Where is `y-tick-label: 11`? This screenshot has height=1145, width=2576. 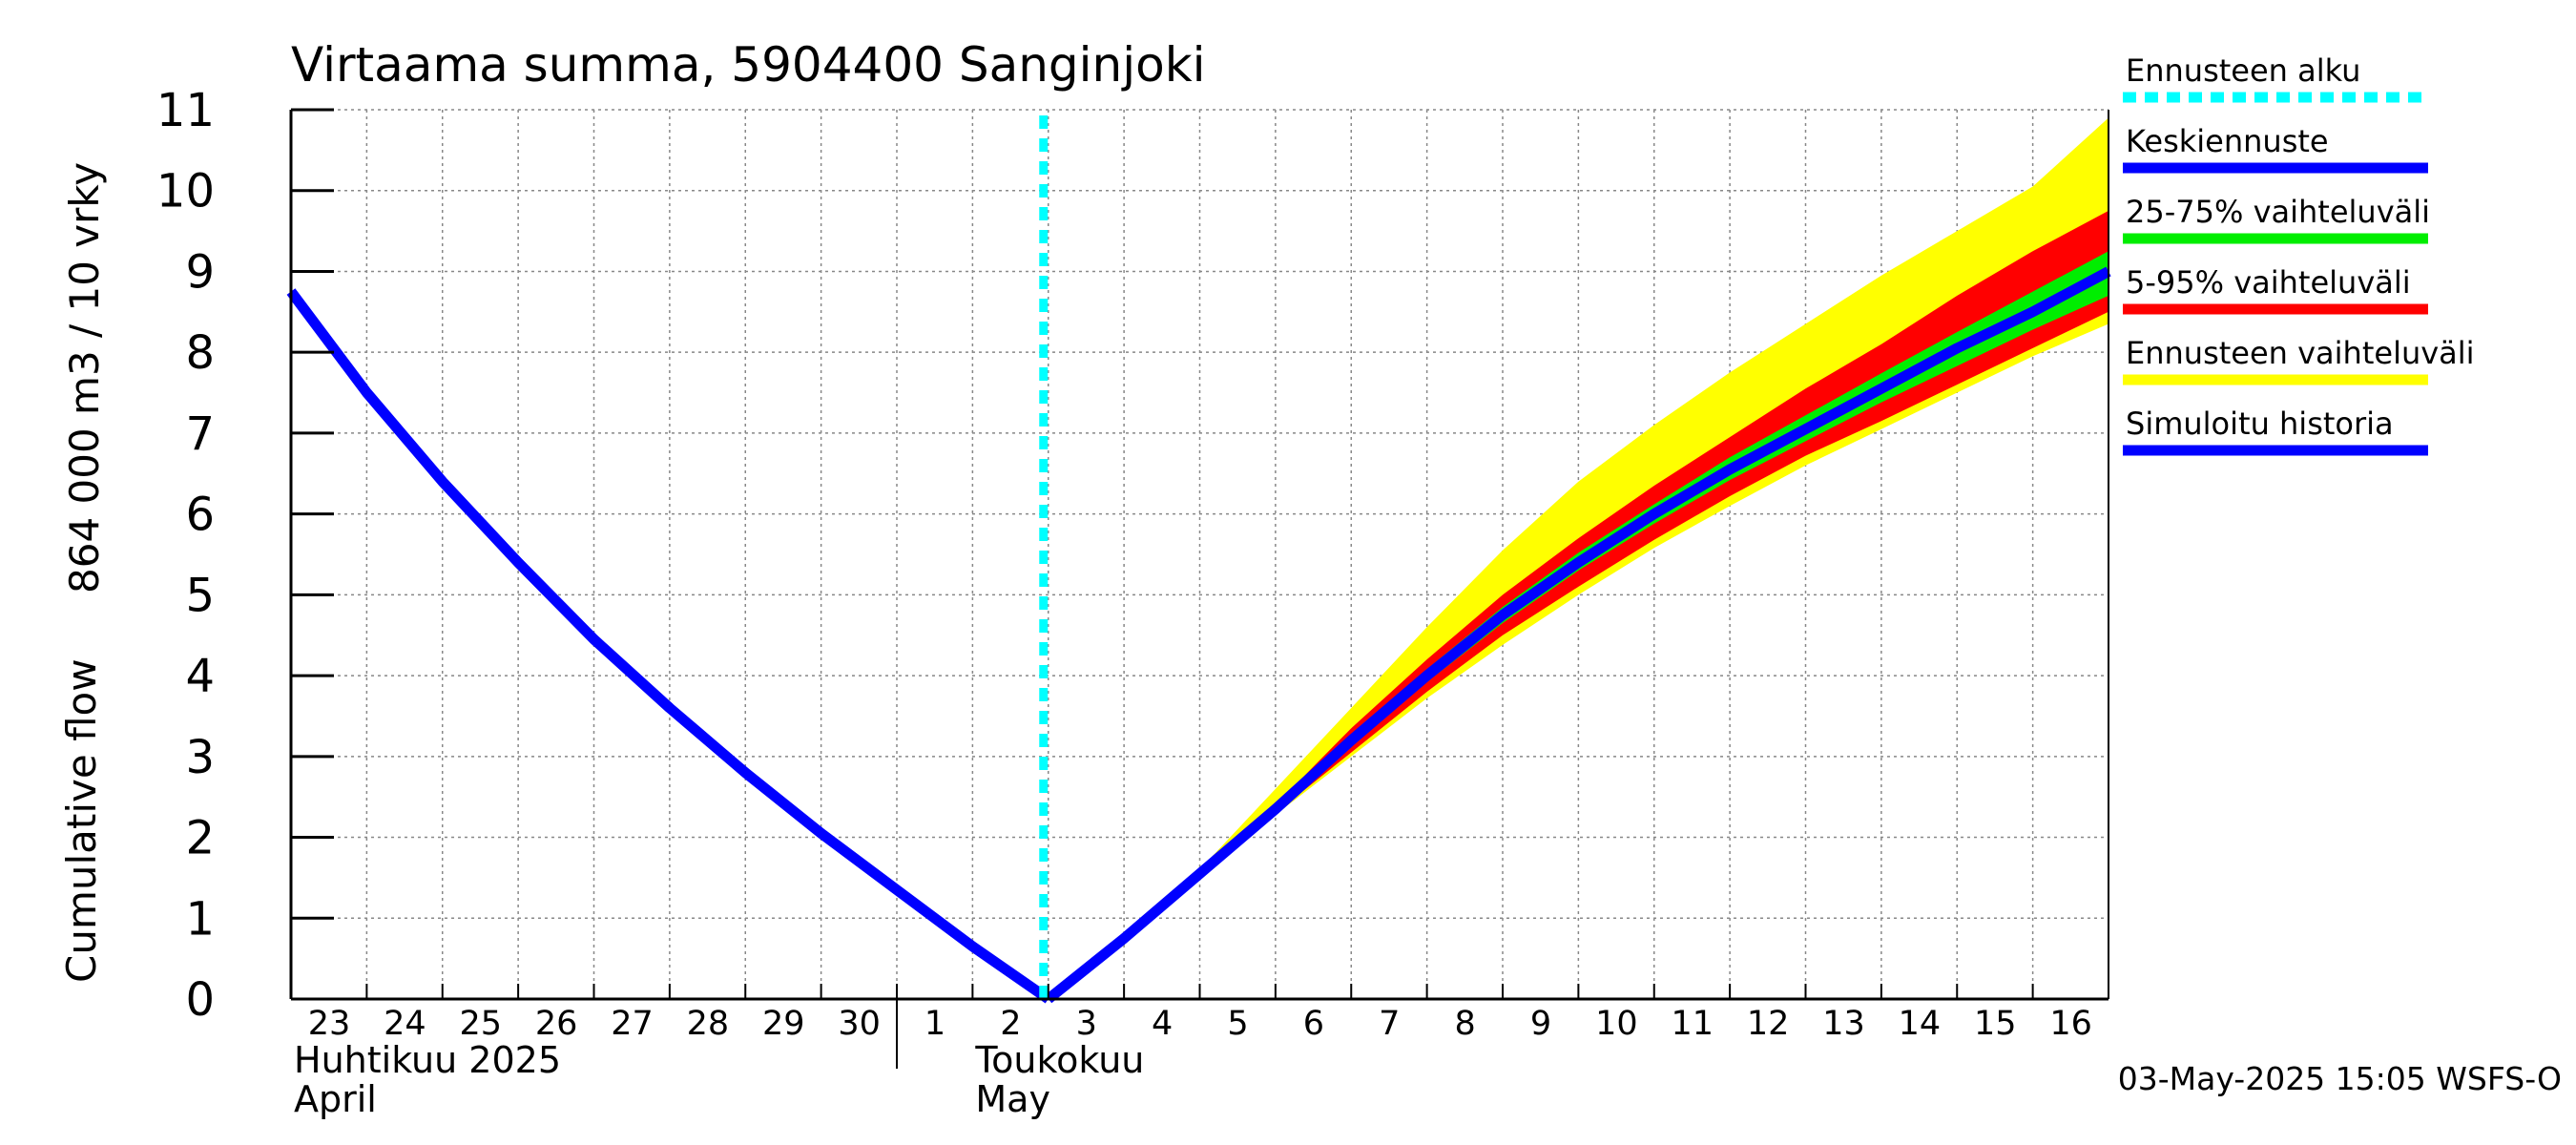
y-tick-label: 11 is located at coordinates (185, 110).